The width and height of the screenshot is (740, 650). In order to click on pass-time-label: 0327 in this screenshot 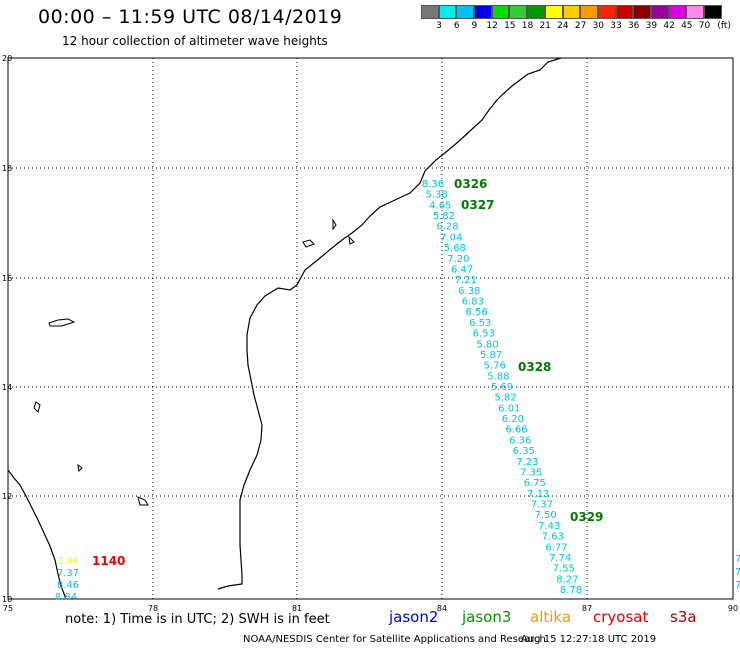, I will do `click(477, 205)`.